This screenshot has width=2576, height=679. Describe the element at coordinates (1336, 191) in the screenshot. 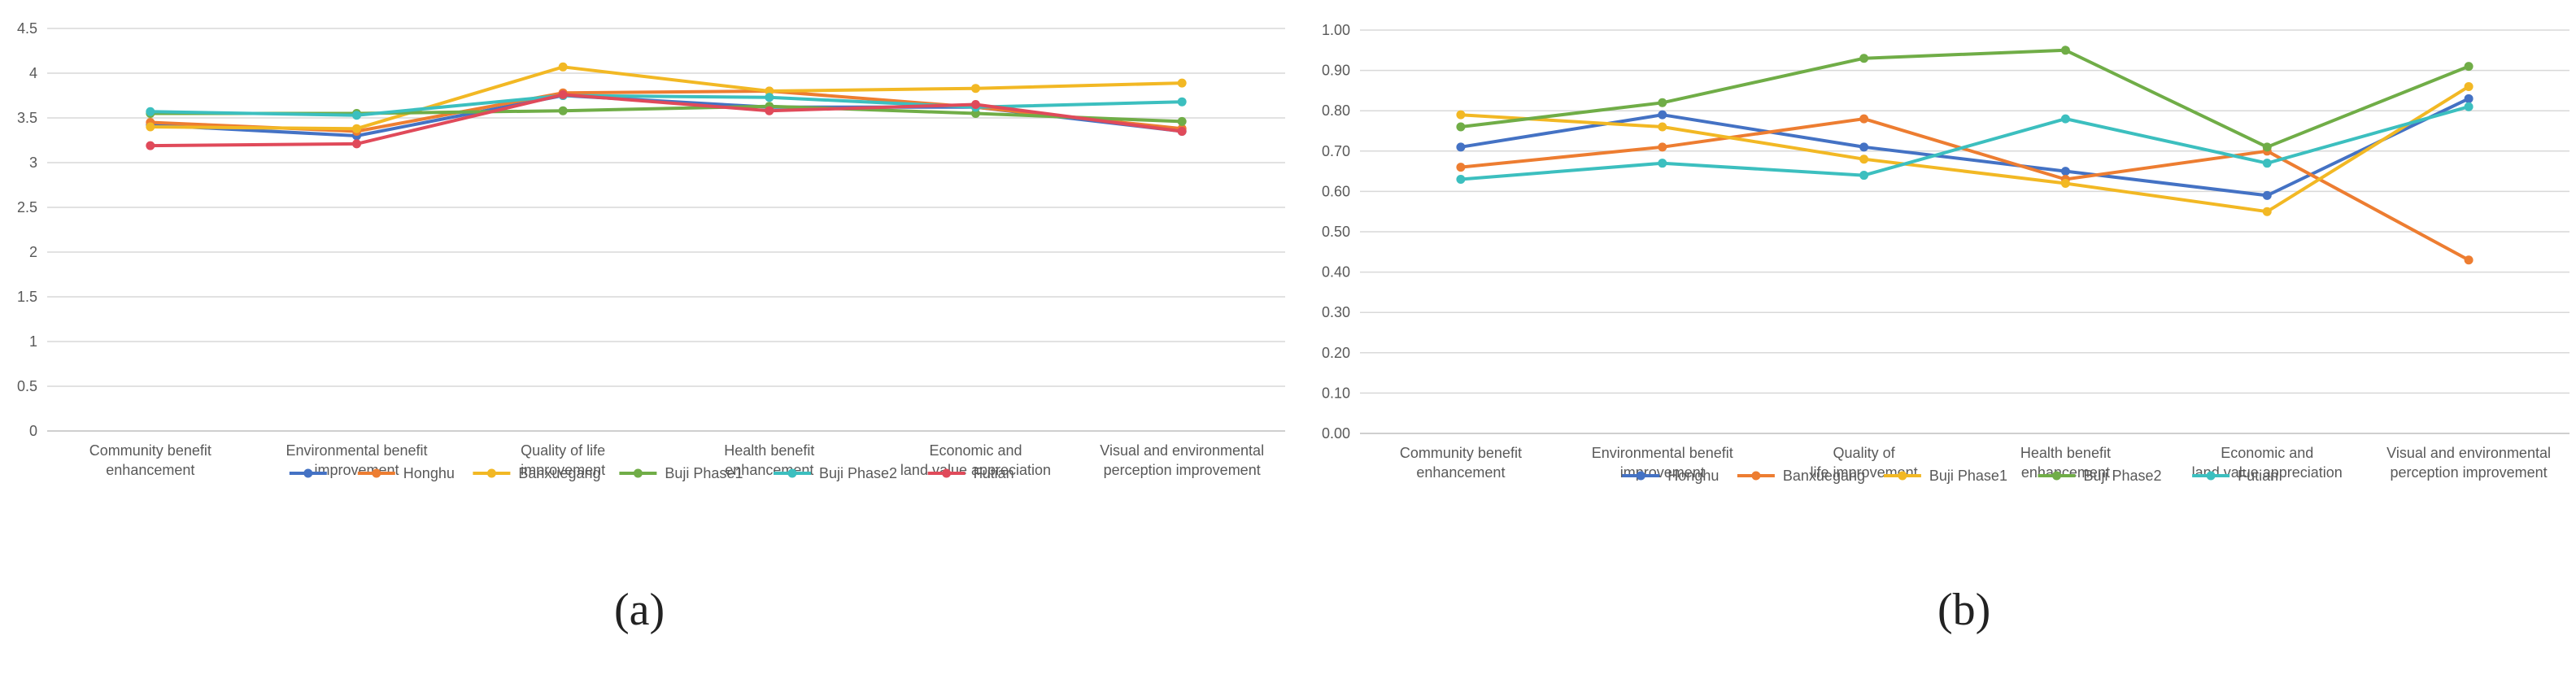

I see `y-tick-label: 0.60` at that location.